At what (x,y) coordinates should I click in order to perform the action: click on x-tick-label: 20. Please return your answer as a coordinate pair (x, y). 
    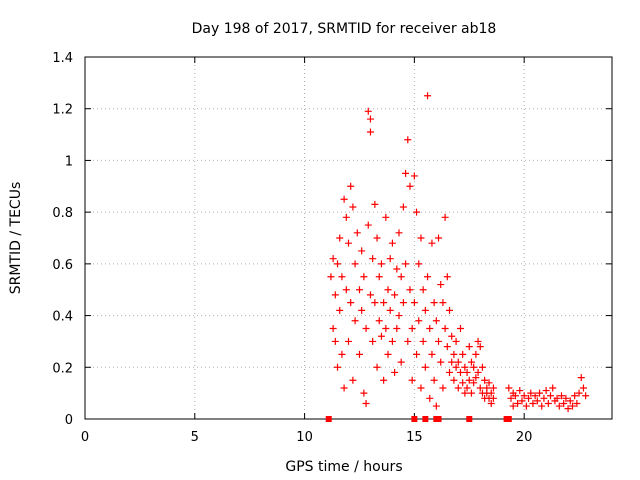
    Looking at the image, I should click on (524, 437).